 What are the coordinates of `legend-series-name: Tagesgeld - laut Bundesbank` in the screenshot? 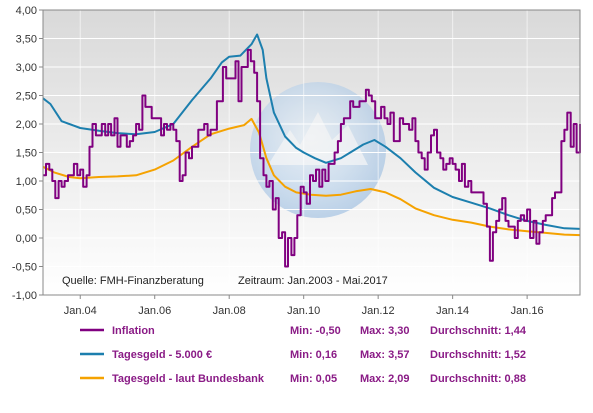 It's located at (188, 379).